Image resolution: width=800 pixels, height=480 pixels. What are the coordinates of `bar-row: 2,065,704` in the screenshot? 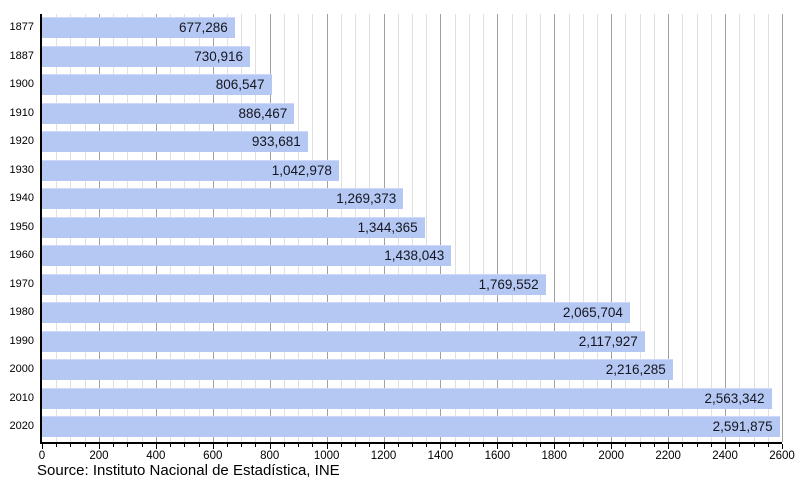 It's located at (412, 313).